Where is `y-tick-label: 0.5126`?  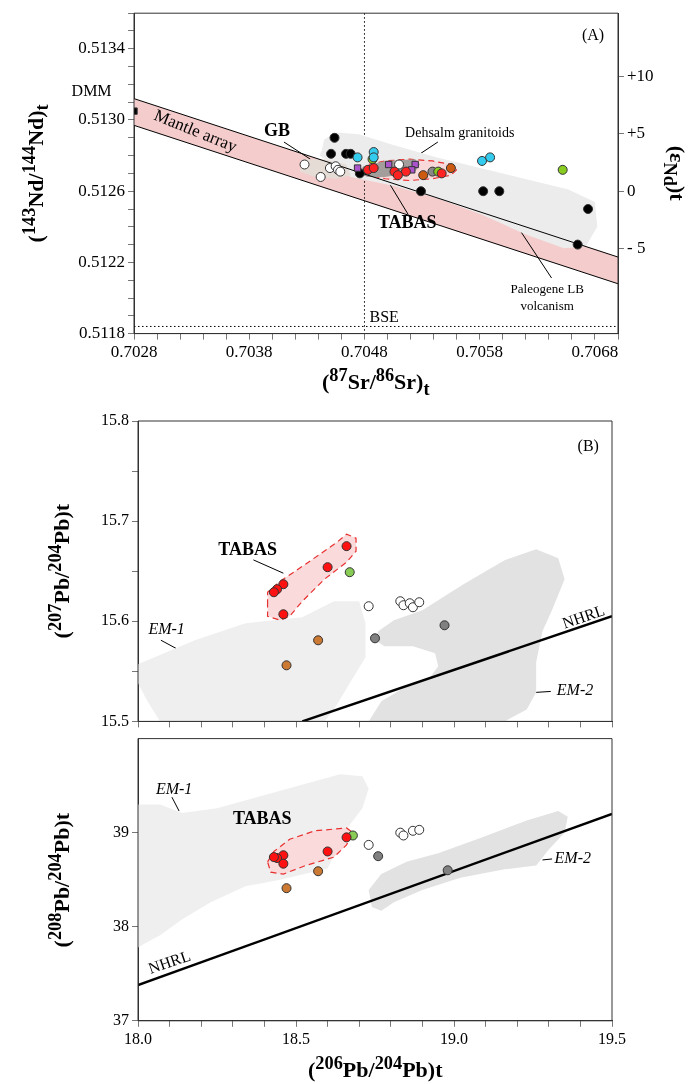
y-tick-label: 0.5126 is located at coordinates (101, 190).